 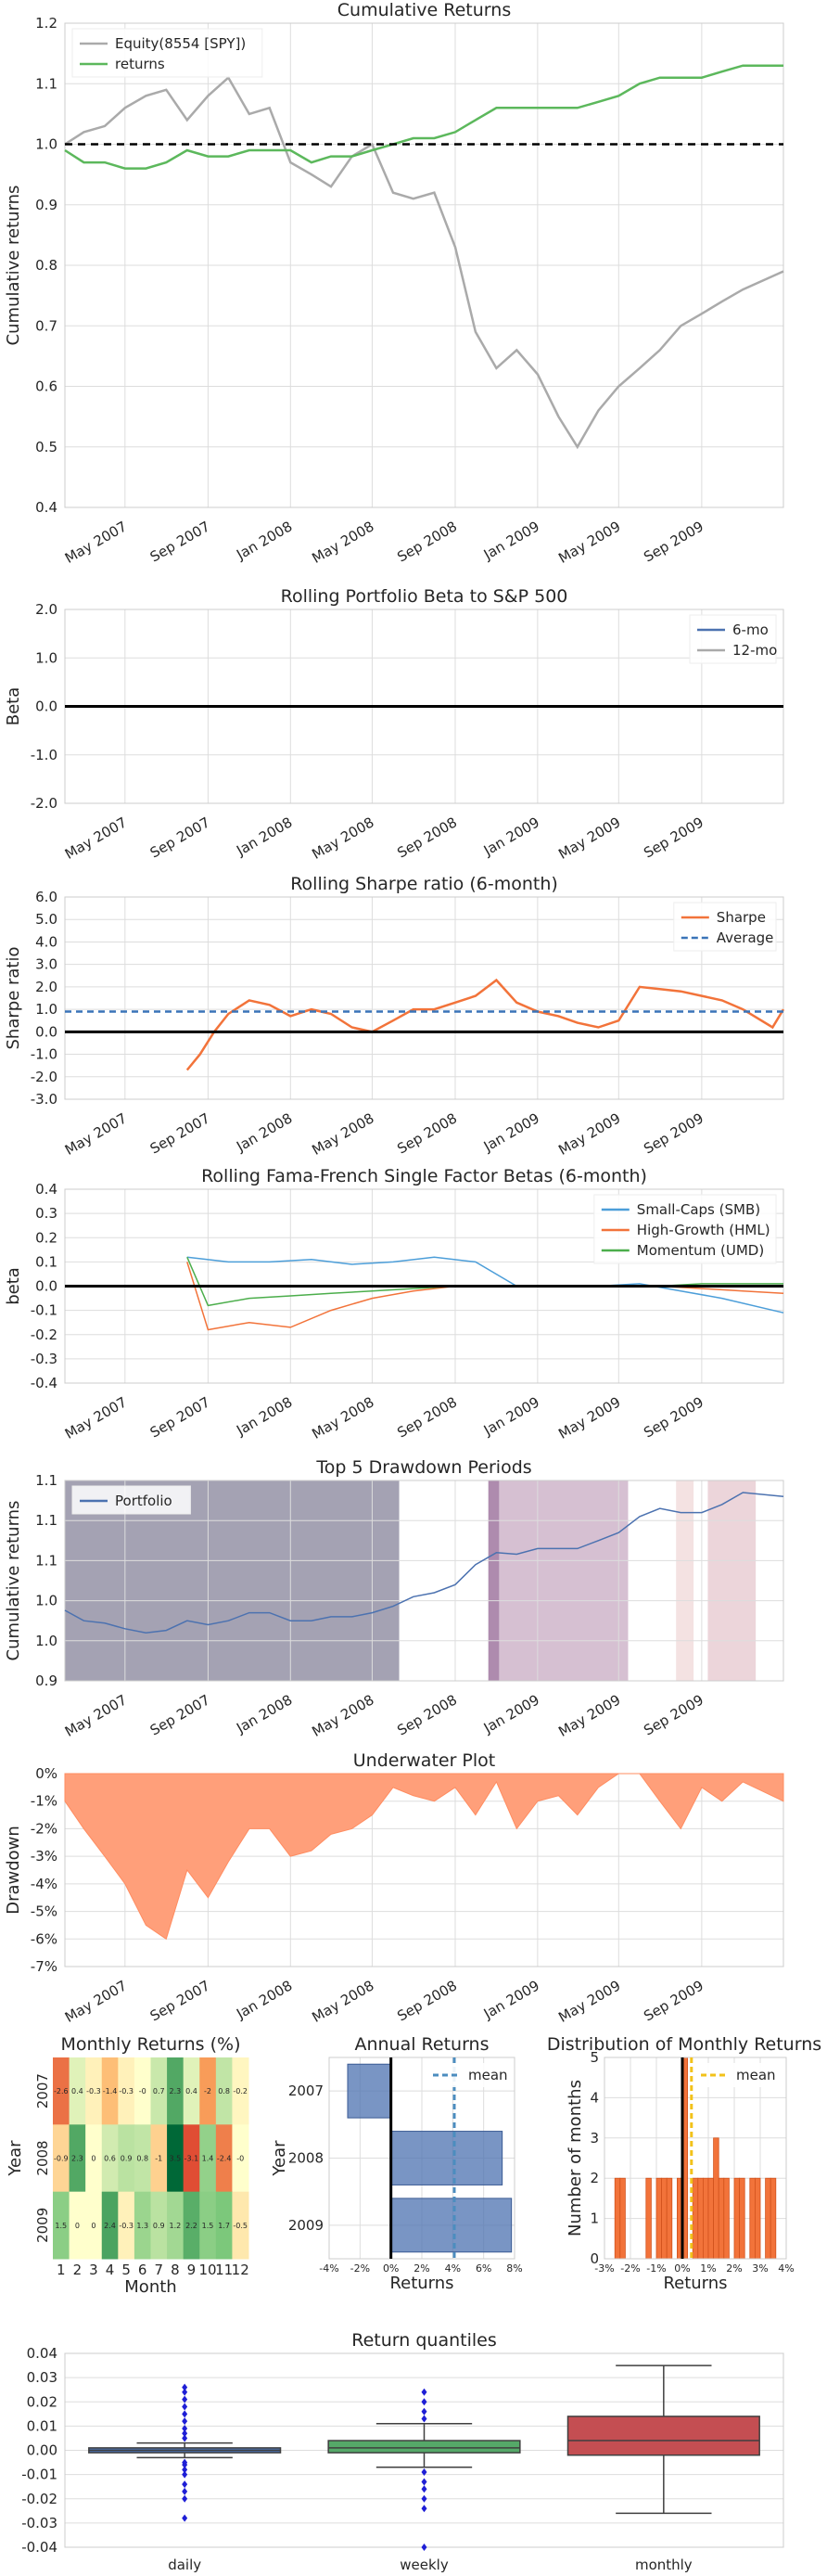 I want to click on heatmap-cell-label: 1.4, so click(x=208, y=2159).